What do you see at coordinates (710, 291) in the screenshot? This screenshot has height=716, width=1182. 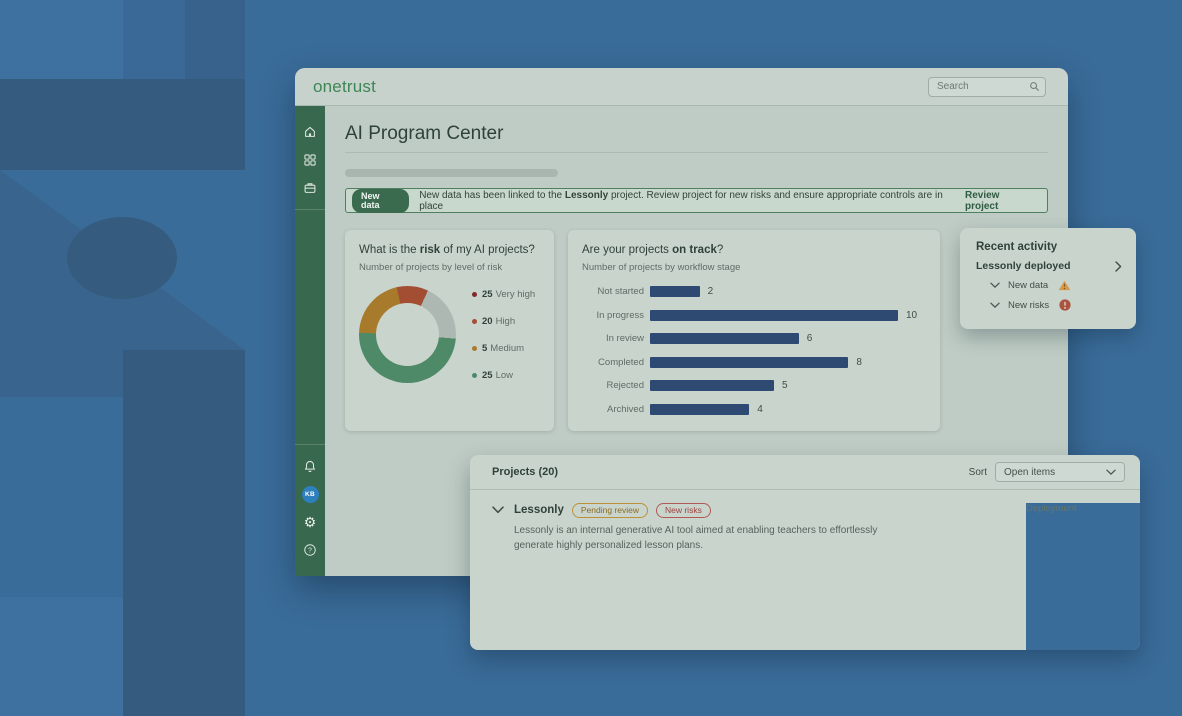 I see `bar-value: 2` at bounding box center [710, 291].